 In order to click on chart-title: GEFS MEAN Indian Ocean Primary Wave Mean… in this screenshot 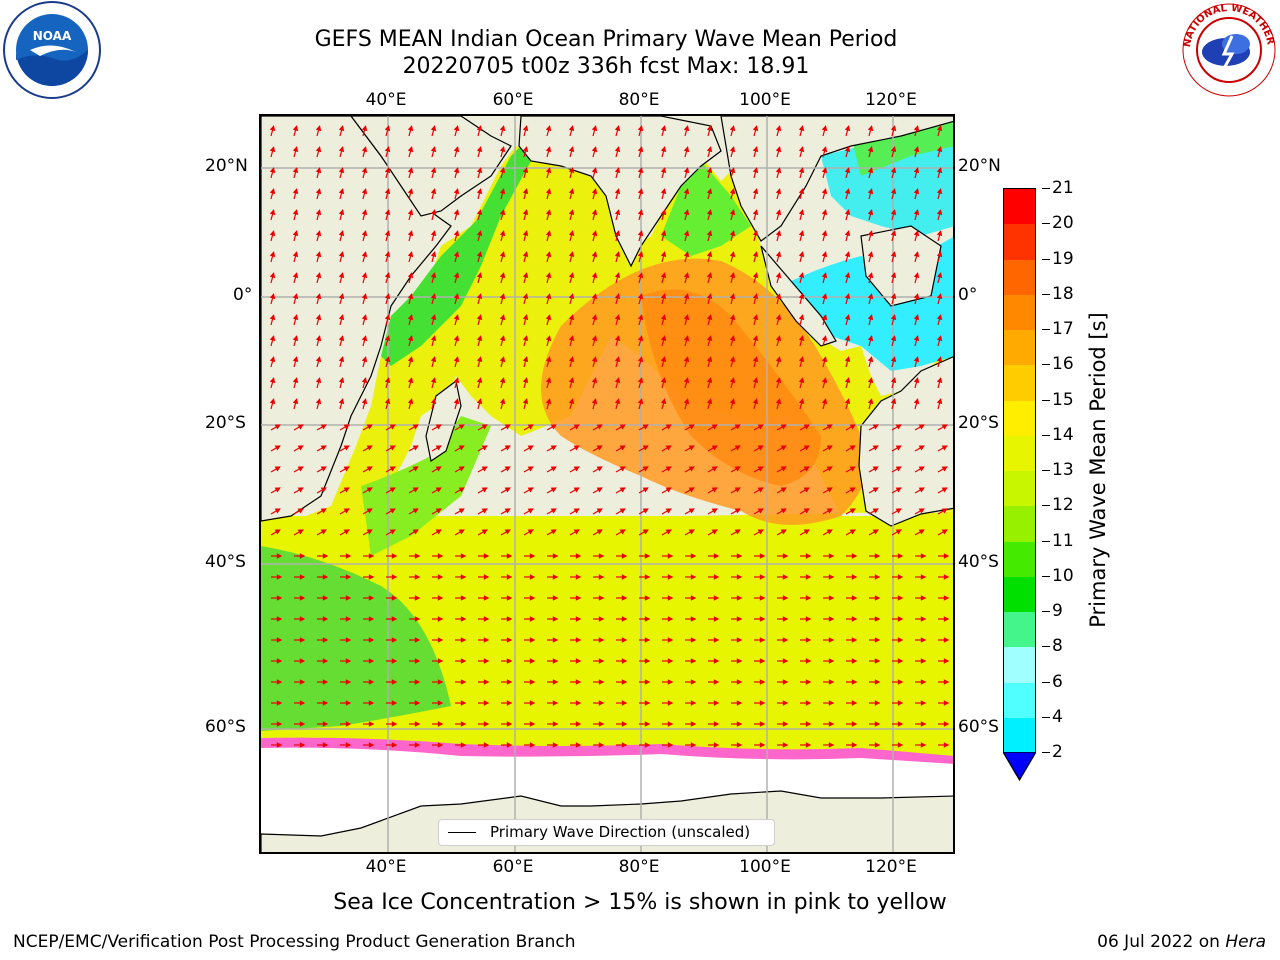, I will do `click(606, 39)`.